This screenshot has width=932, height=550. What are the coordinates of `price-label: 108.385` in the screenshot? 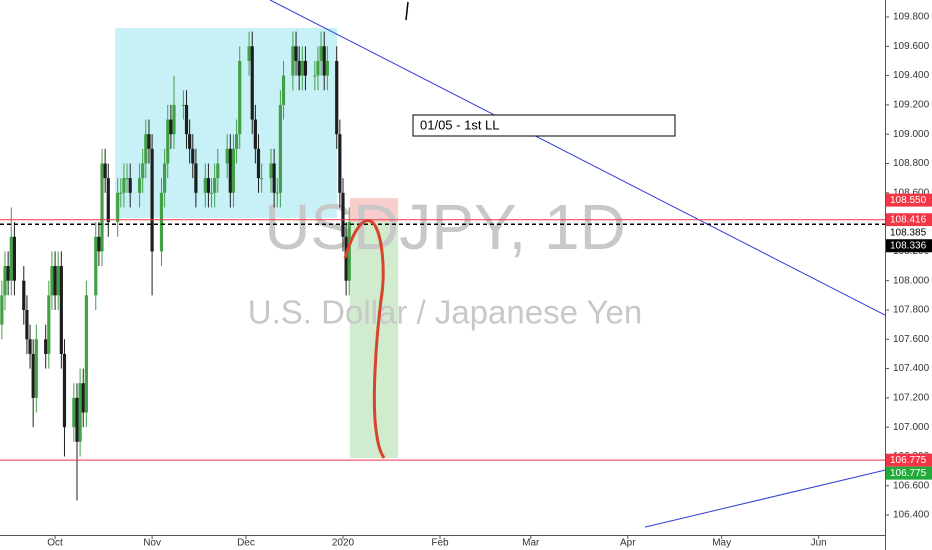 It's located at (908, 232).